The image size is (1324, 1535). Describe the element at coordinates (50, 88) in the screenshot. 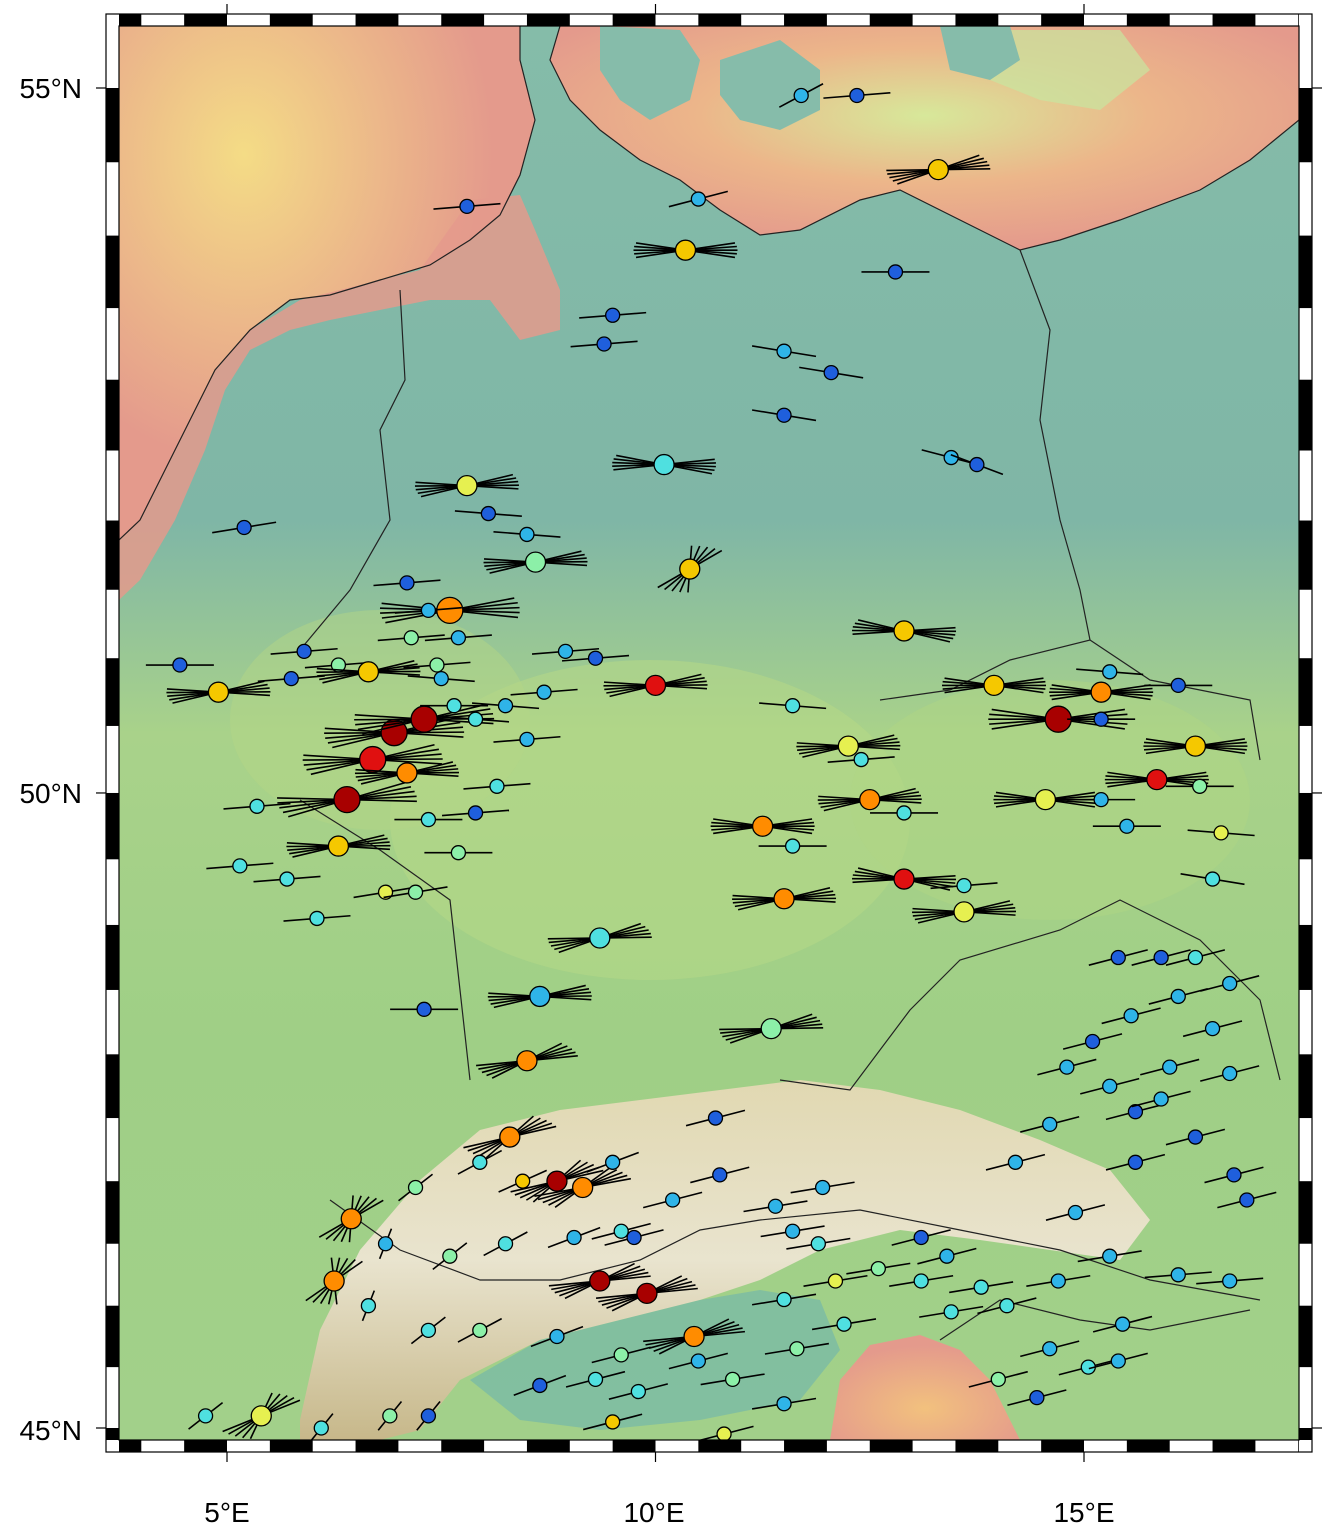

I see `lat-label-55n: 55°N` at that location.